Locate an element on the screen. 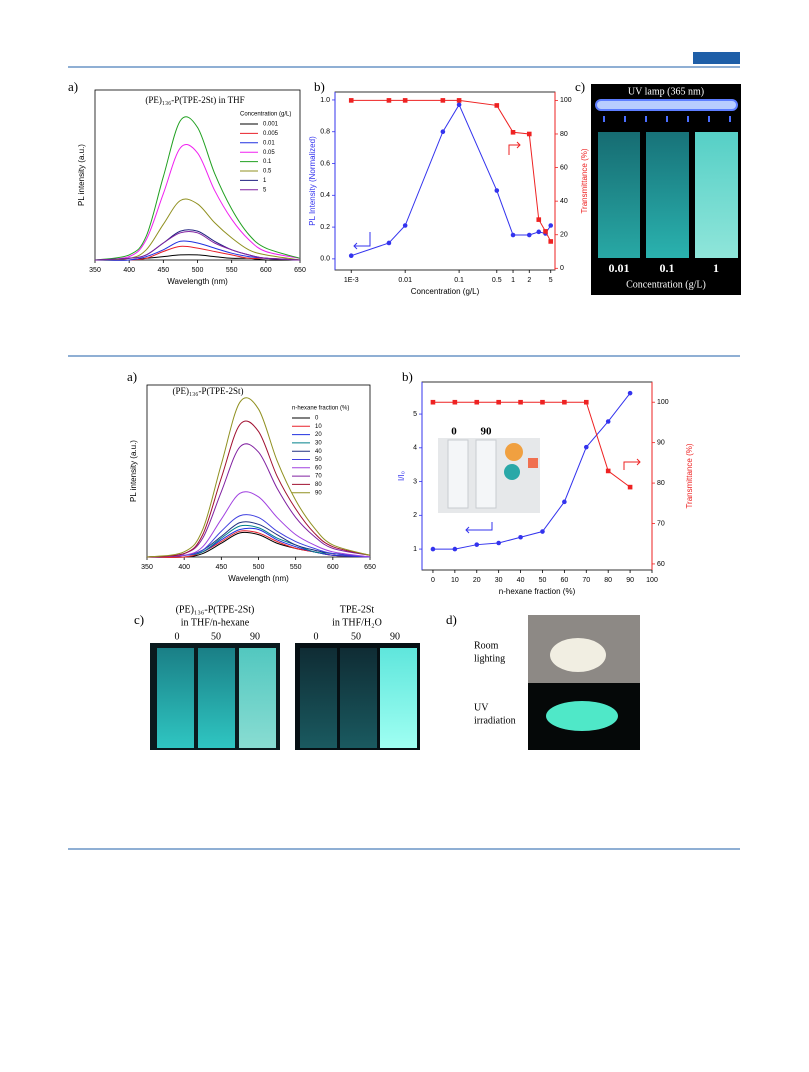  y2-tick-label: 80 is located at coordinates (661, 483).